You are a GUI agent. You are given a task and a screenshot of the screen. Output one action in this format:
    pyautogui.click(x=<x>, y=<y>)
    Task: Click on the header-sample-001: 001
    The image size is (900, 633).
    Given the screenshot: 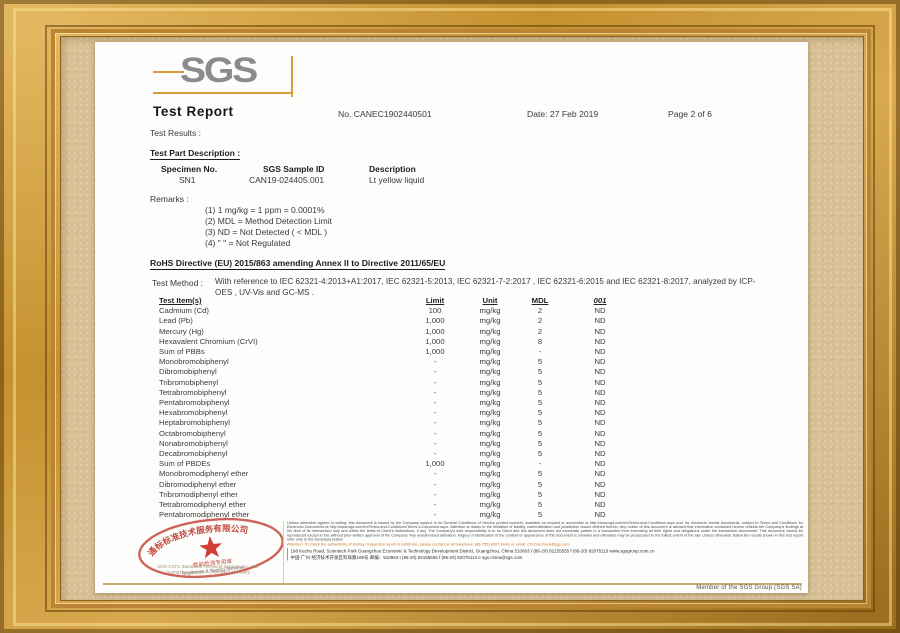 What is the action you would take?
    pyautogui.click(x=600, y=300)
    